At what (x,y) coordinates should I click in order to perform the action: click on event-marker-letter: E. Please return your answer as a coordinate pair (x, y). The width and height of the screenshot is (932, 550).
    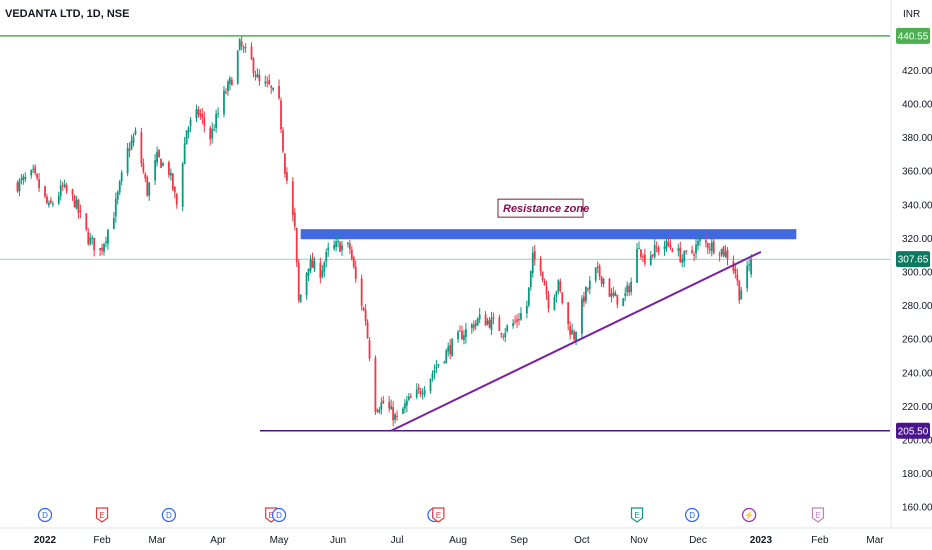
    Looking at the image, I should click on (271, 515).